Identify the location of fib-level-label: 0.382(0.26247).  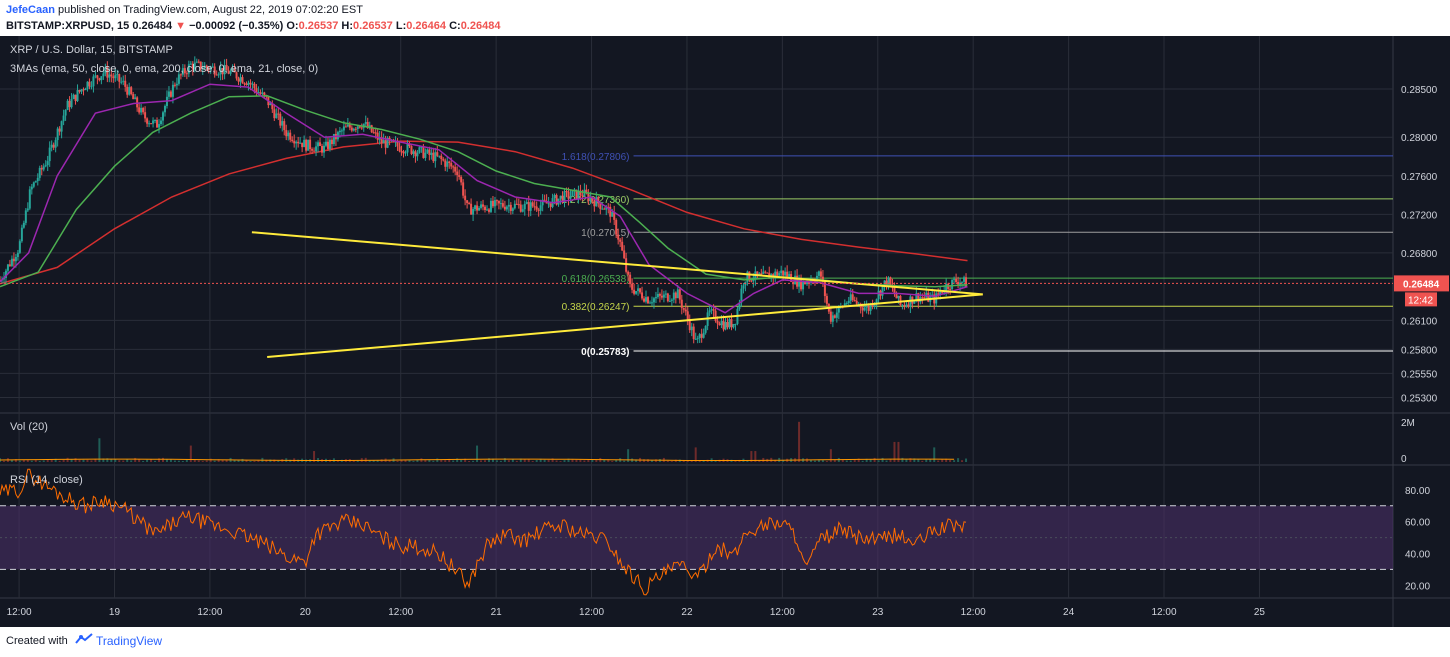
(596, 307).